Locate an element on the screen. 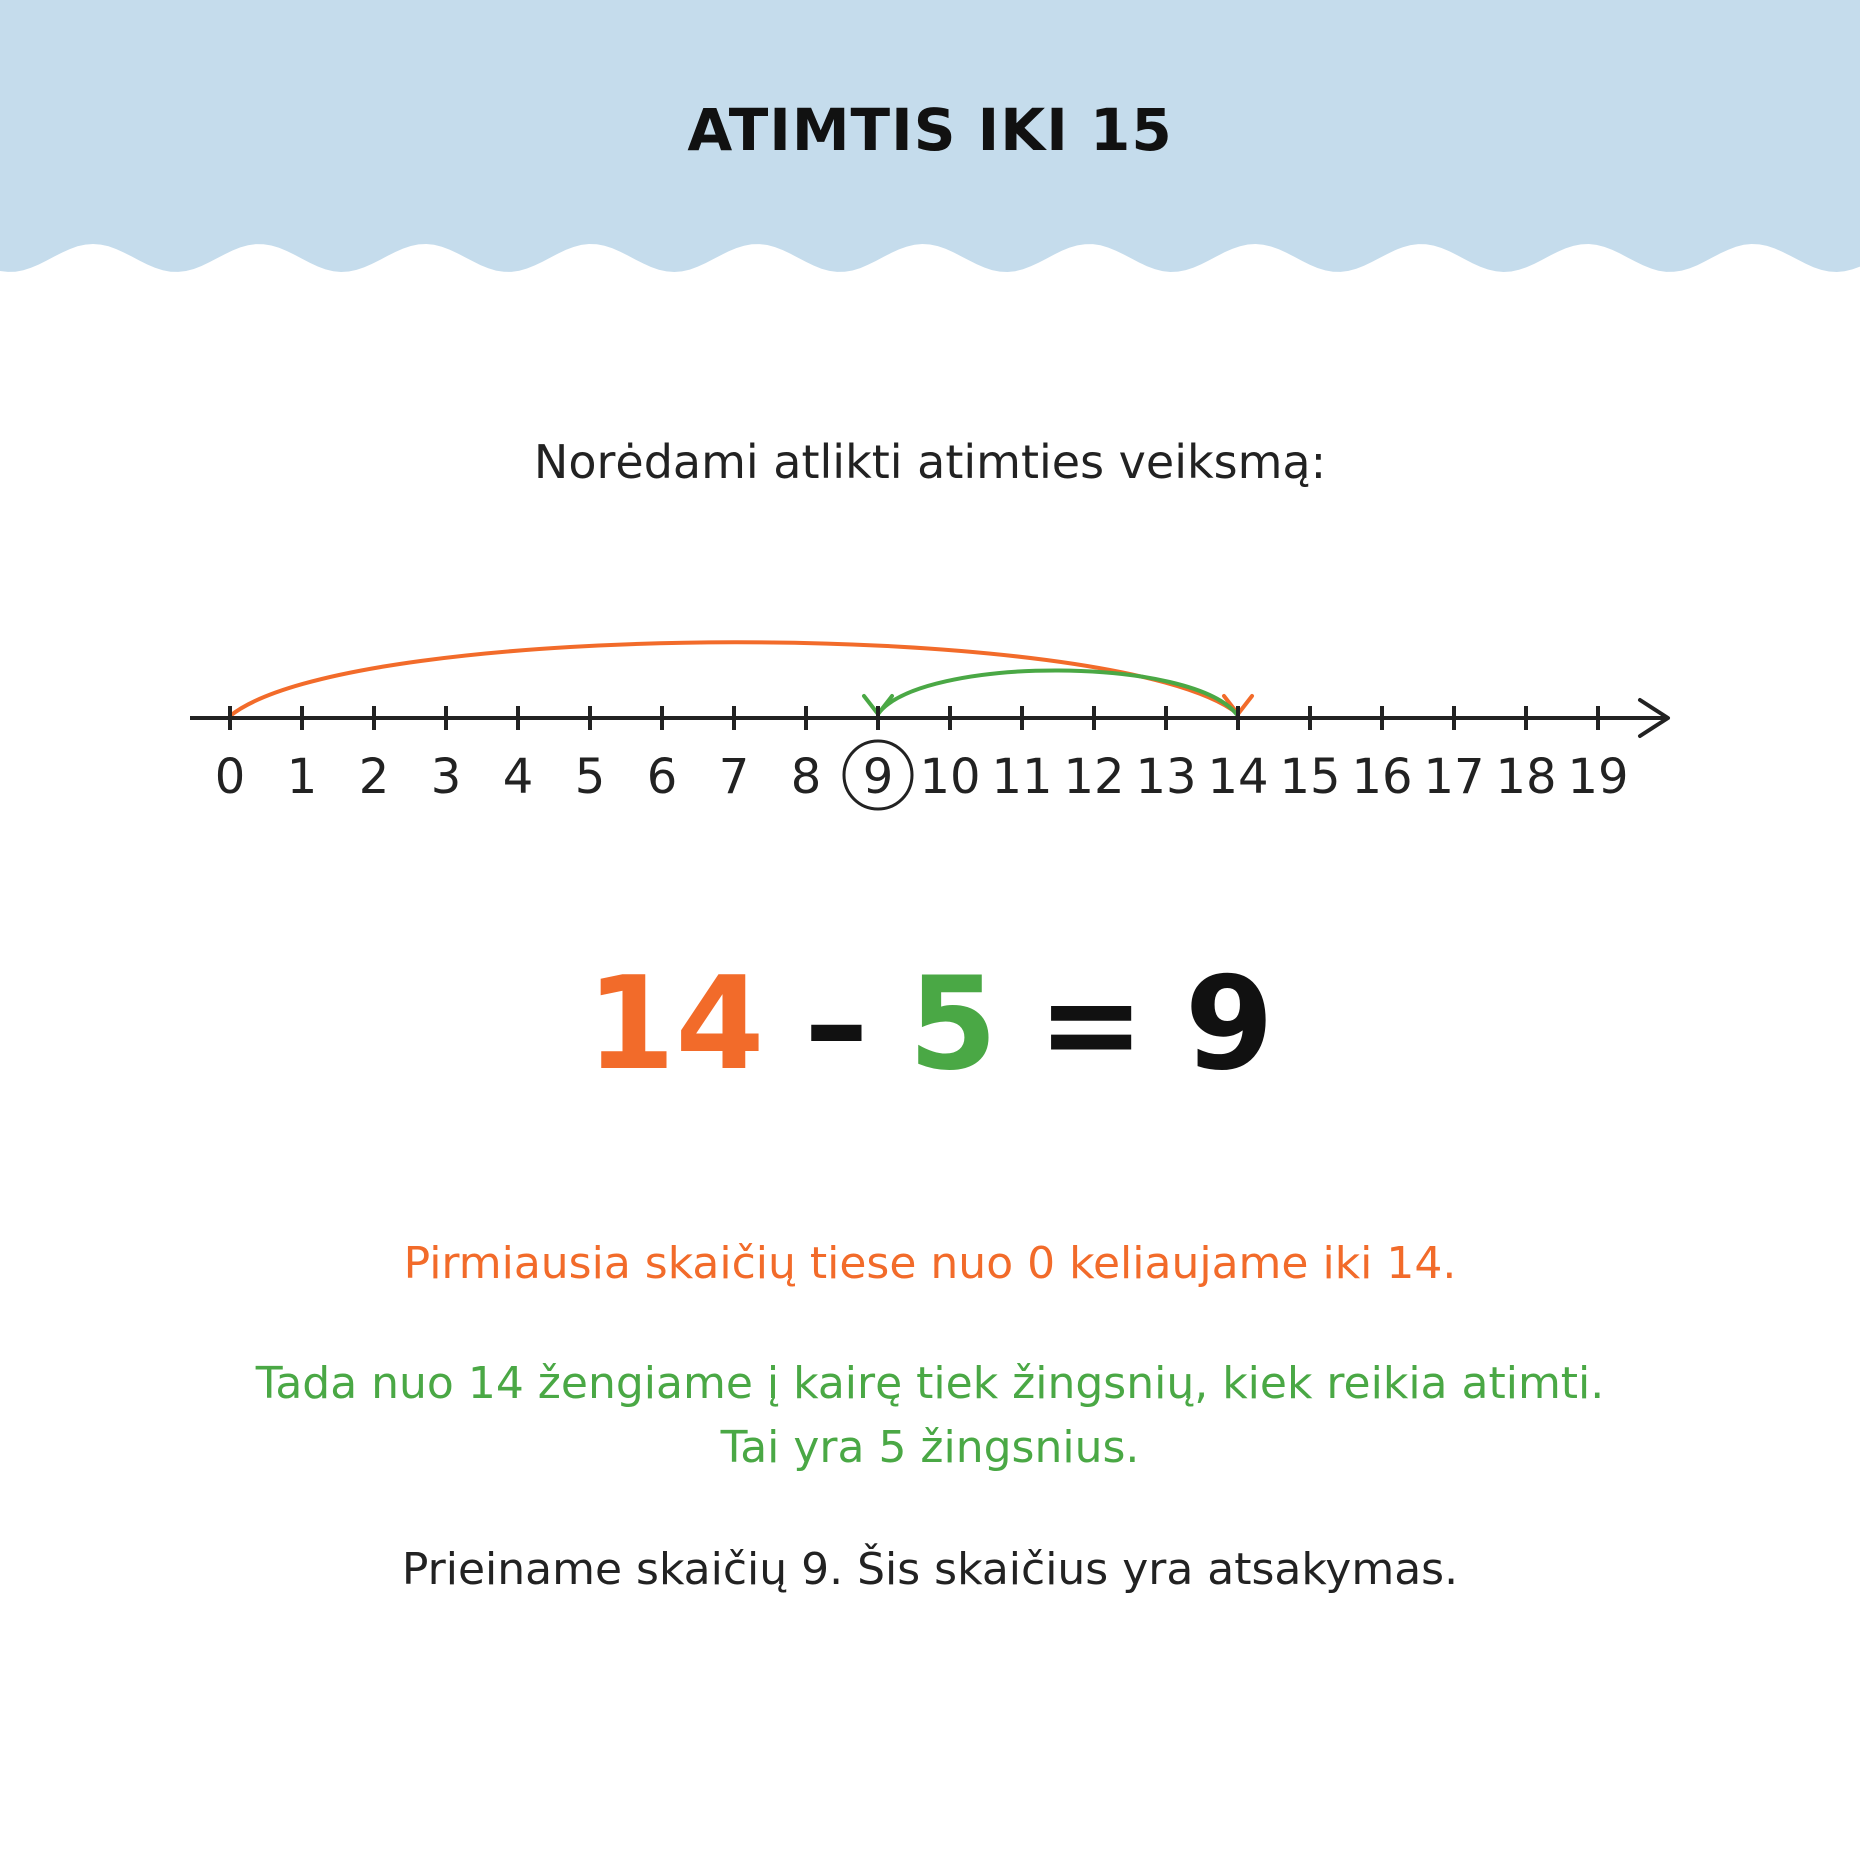  tick-marks is located at coordinates (914, 718).